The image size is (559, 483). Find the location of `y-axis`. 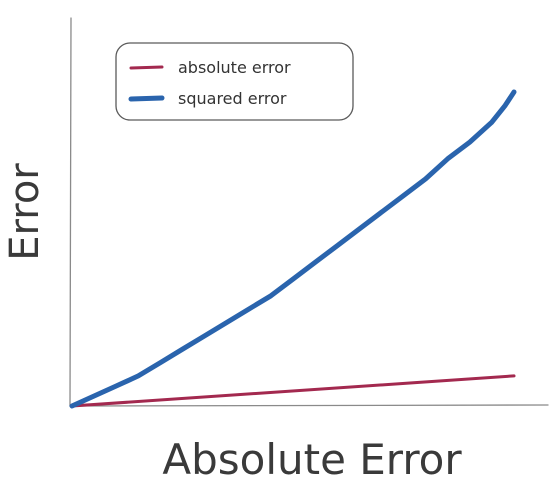

y-axis is located at coordinates (70, 212).